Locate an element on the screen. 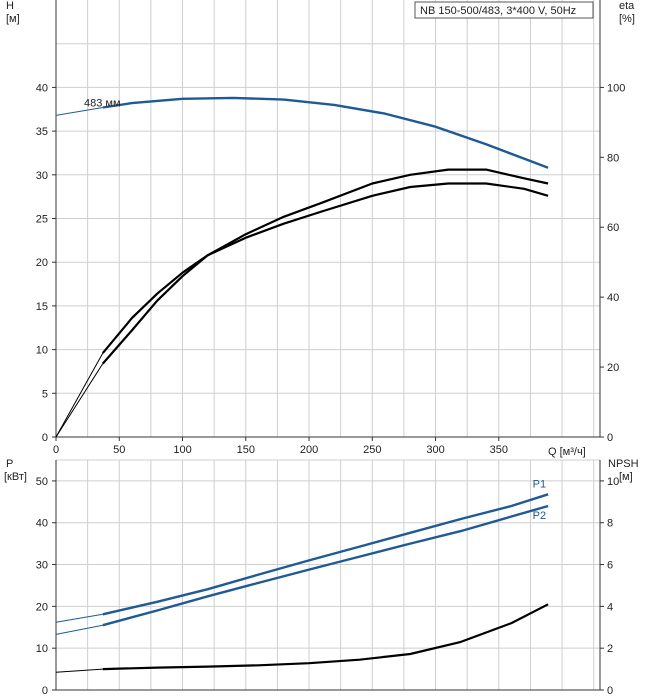 This screenshot has width=658, height=700. y2-axis-label-npsh: NPSH is located at coordinates (623, 464).